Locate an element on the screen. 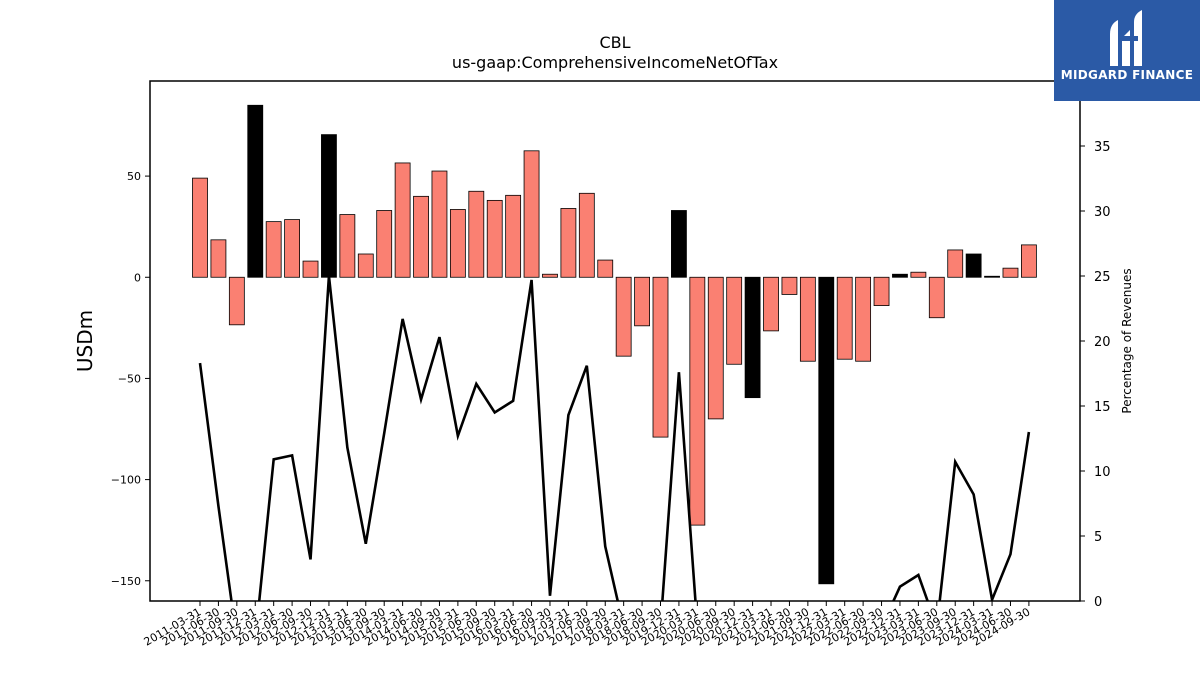 The image size is (1200, 675). brand-logo: MIDGARD FINANCE is located at coordinates (1127, 50).